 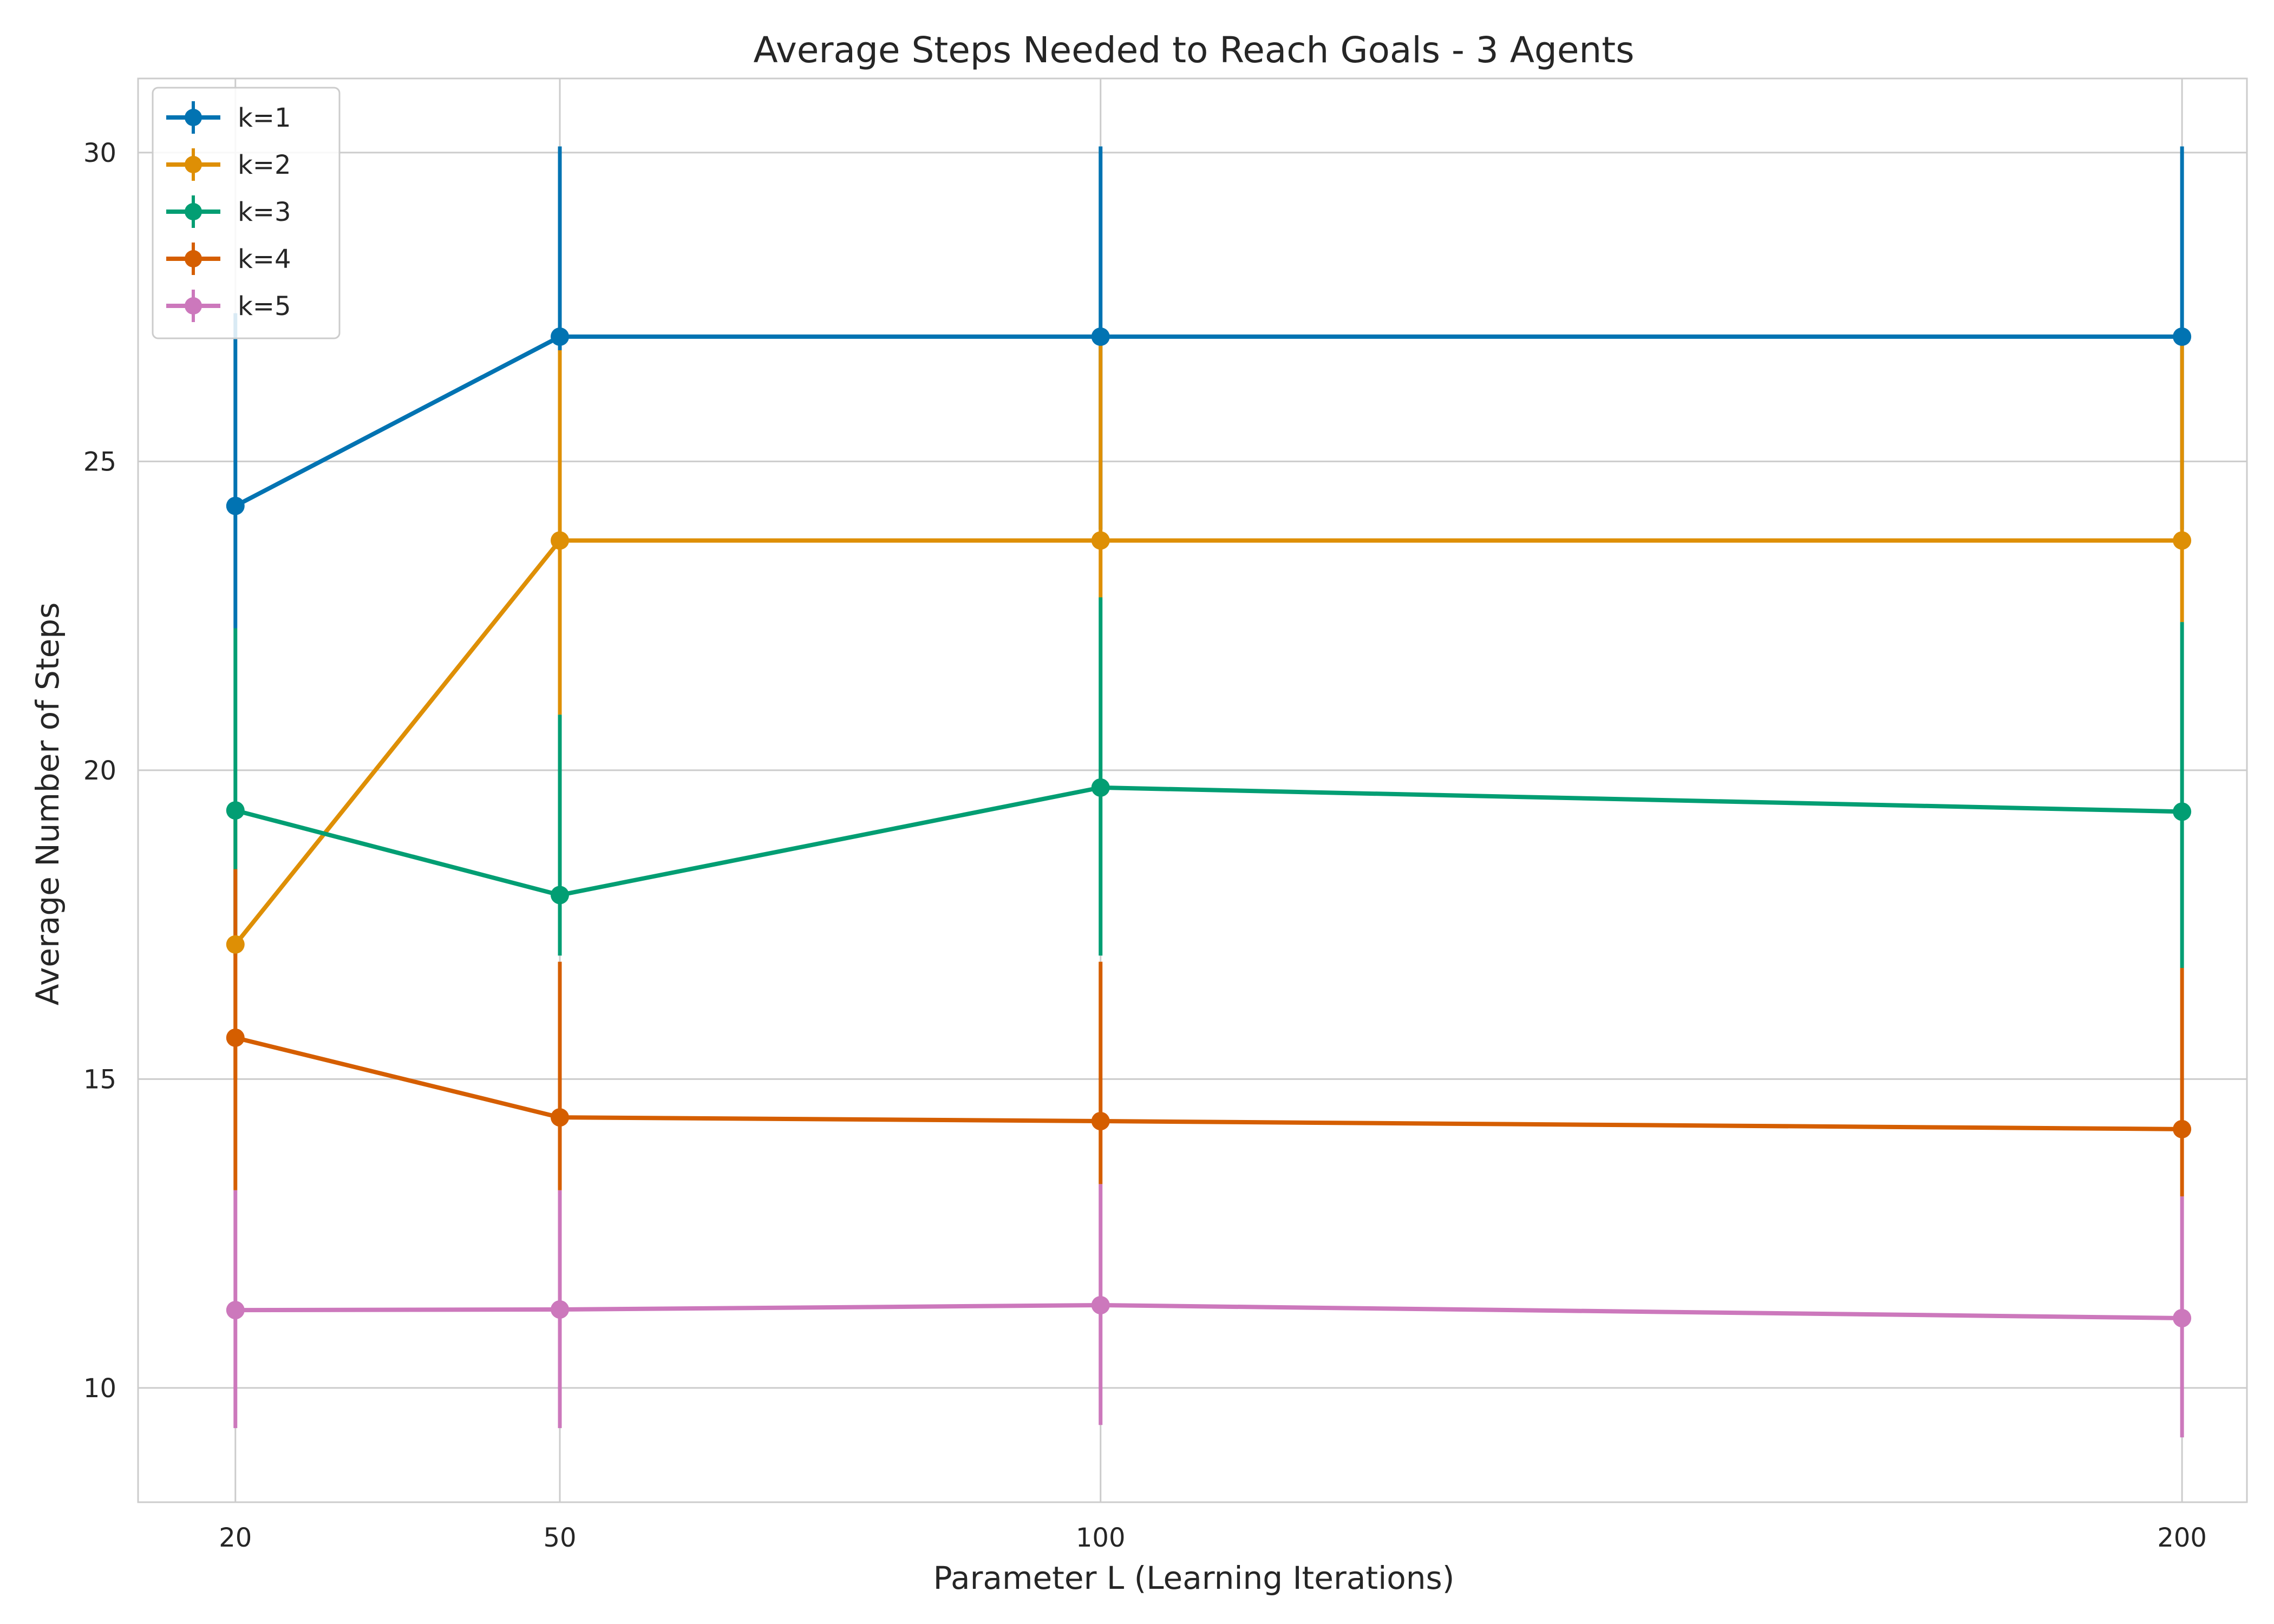 I want to click on legend-box, so click(x=247, y=213).